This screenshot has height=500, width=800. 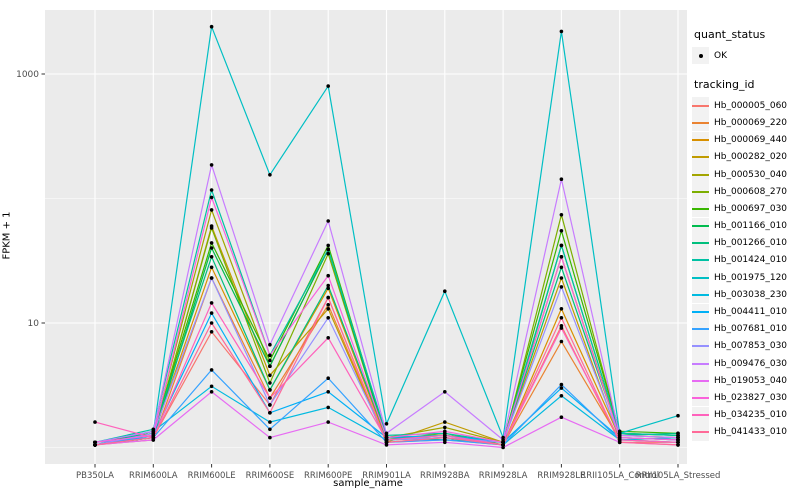 What do you see at coordinates (27, 75) in the screenshot?
I see `y-tick-label: 1000` at bounding box center [27, 75].